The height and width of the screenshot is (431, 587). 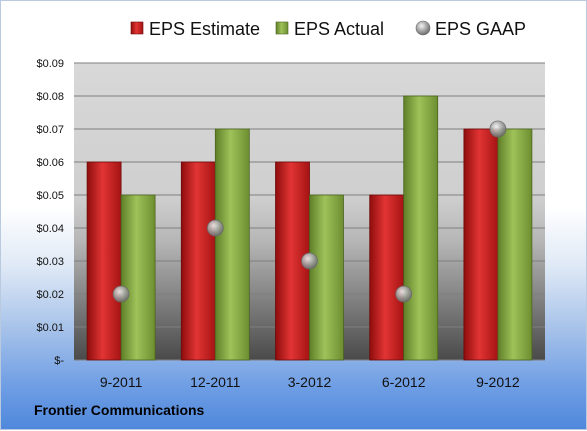 What do you see at coordinates (50, 163) in the screenshot?
I see `y-tick-label: $0.06` at bounding box center [50, 163].